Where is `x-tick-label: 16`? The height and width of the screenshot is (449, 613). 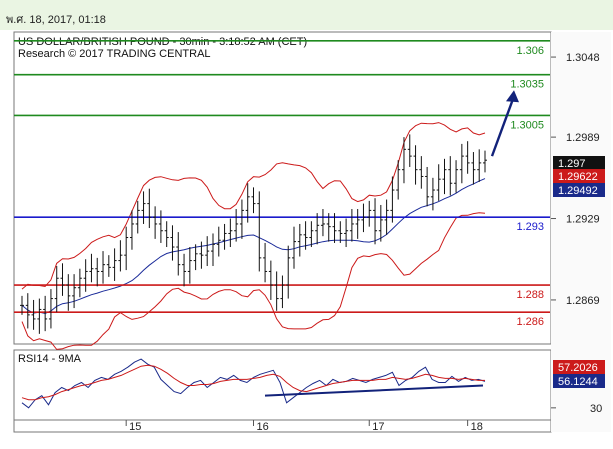 x-tick-label: 16 is located at coordinates (263, 427).